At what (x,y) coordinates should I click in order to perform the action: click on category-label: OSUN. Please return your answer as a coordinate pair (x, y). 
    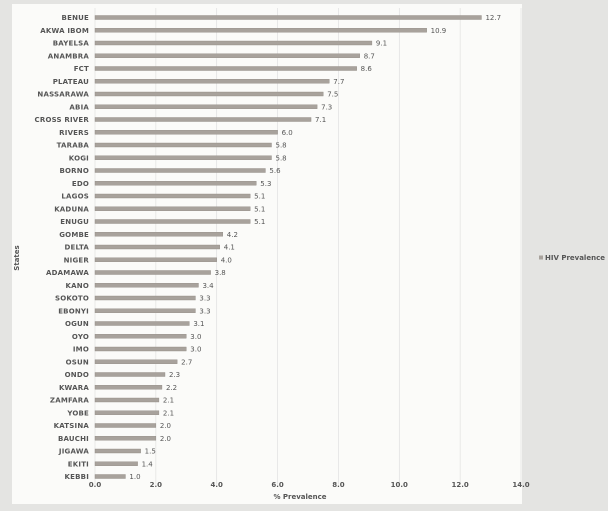
    Looking at the image, I should click on (77, 362).